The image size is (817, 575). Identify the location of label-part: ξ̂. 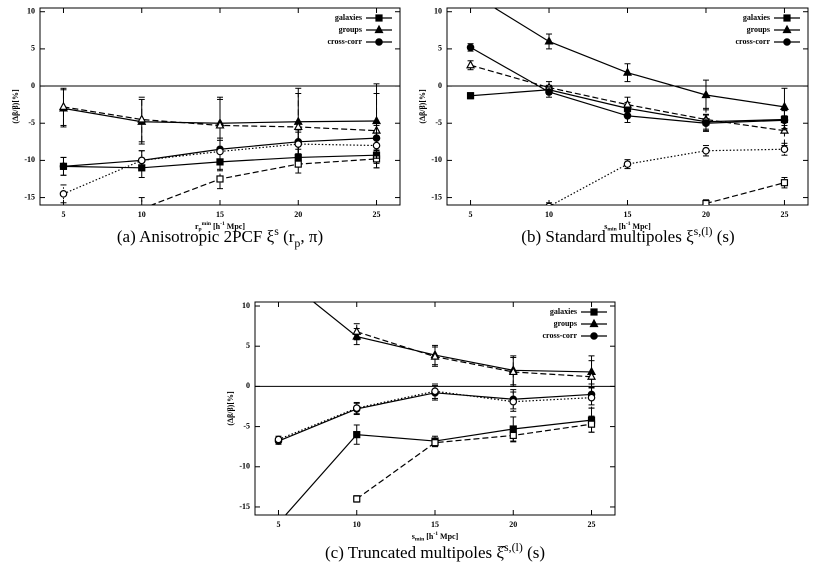
(501, 552).